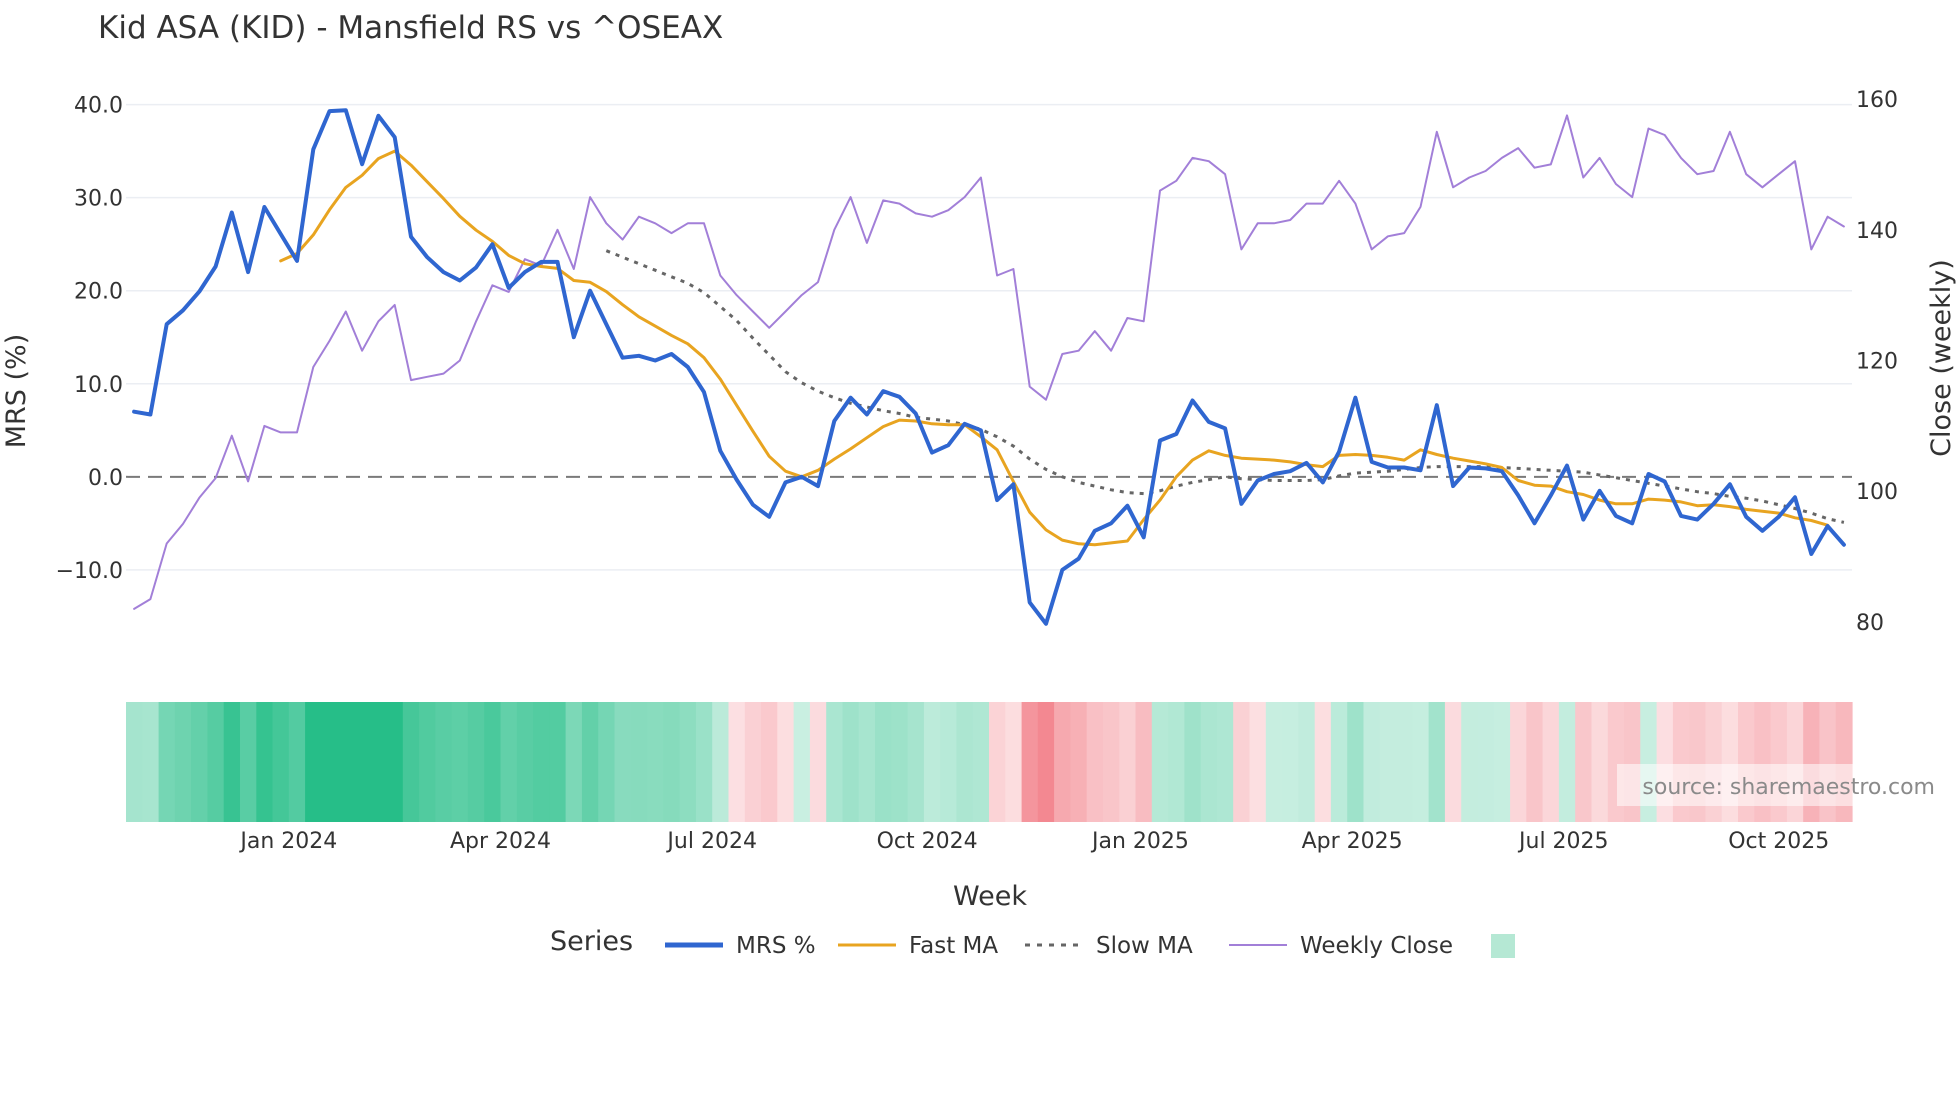 The height and width of the screenshot is (1102, 1960). I want to click on y-right-tick-label: 80, so click(1870, 623).